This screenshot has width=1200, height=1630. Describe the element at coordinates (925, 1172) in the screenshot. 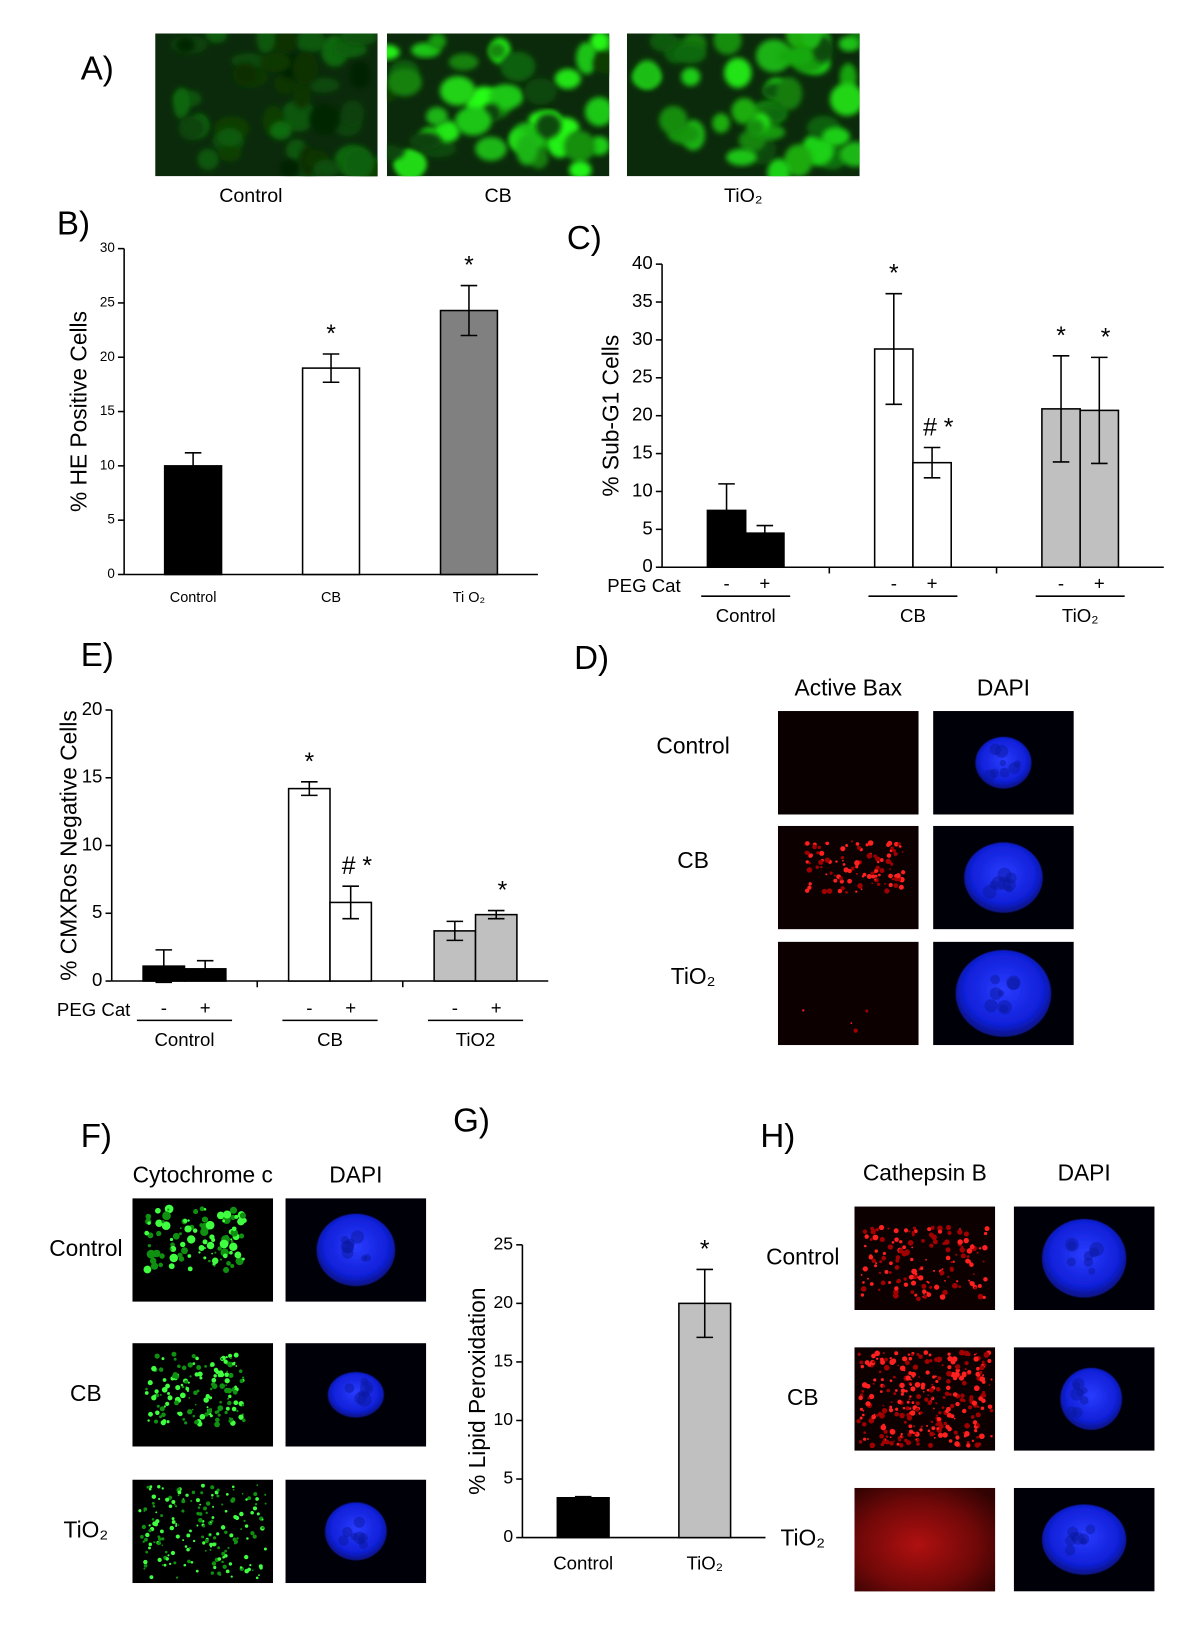

I see `column-header: Cathepsin B` at that location.